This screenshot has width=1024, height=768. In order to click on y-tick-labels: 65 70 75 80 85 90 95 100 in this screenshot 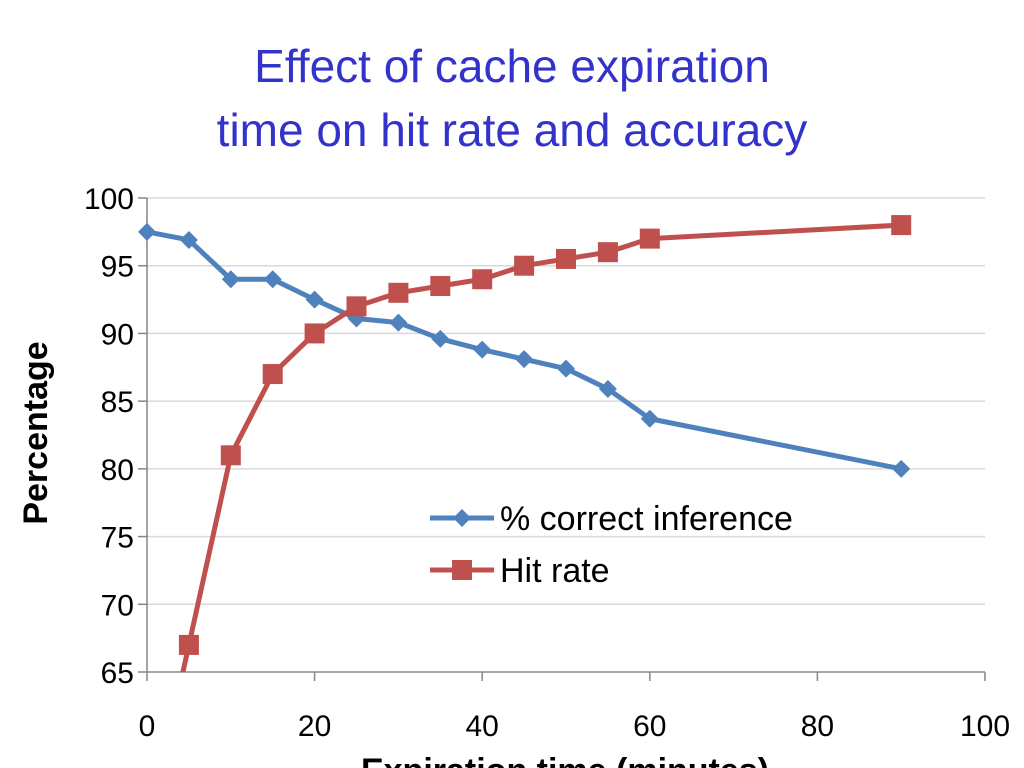, I will do `click(109, 436)`.